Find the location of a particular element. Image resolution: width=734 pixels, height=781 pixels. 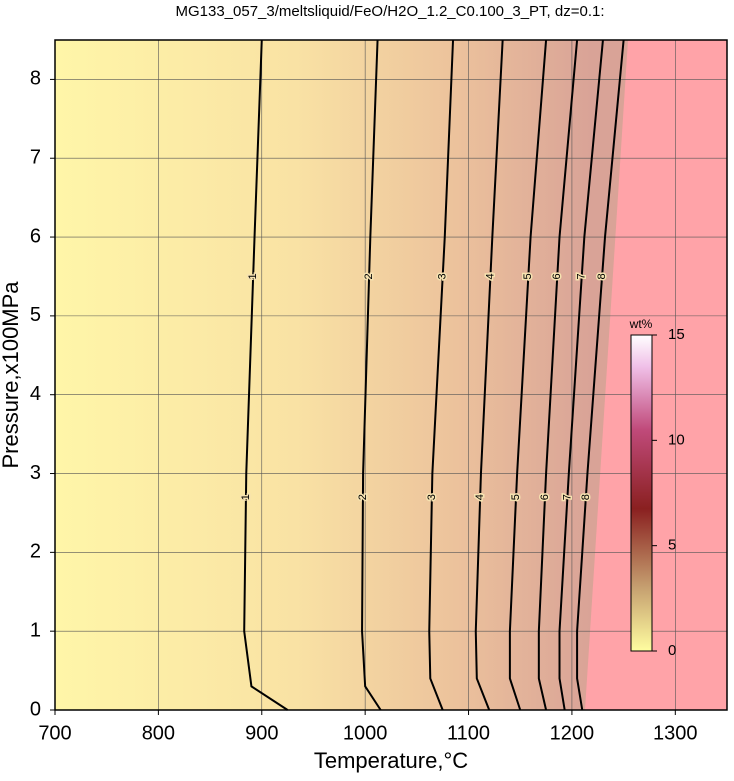

x-tick-label: 900 is located at coordinates (261, 733).